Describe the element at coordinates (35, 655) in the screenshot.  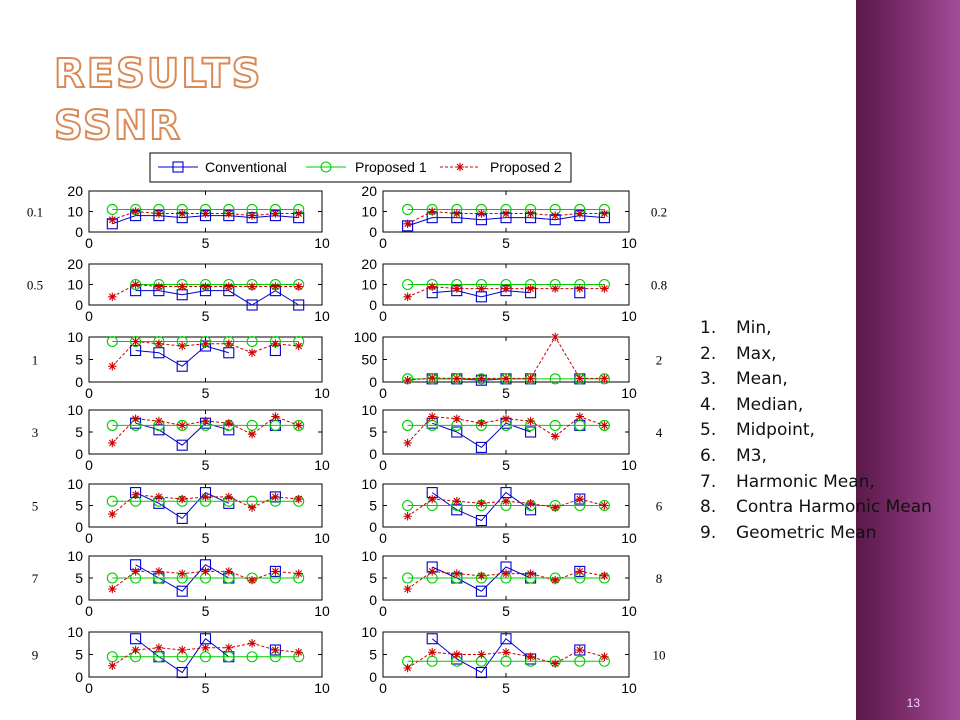
I see `noise-level-label: 9` at that location.